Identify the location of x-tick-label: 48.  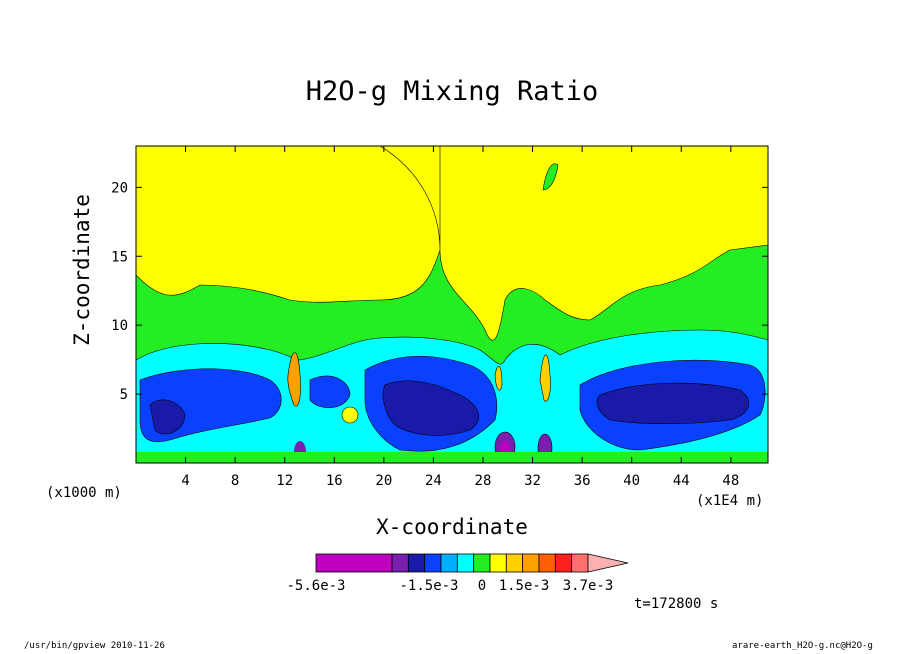
(730, 481).